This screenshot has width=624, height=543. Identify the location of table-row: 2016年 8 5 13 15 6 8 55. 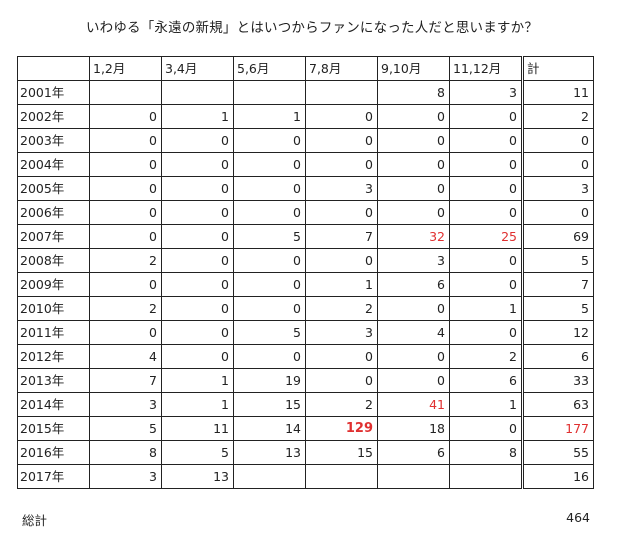
(305, 452).